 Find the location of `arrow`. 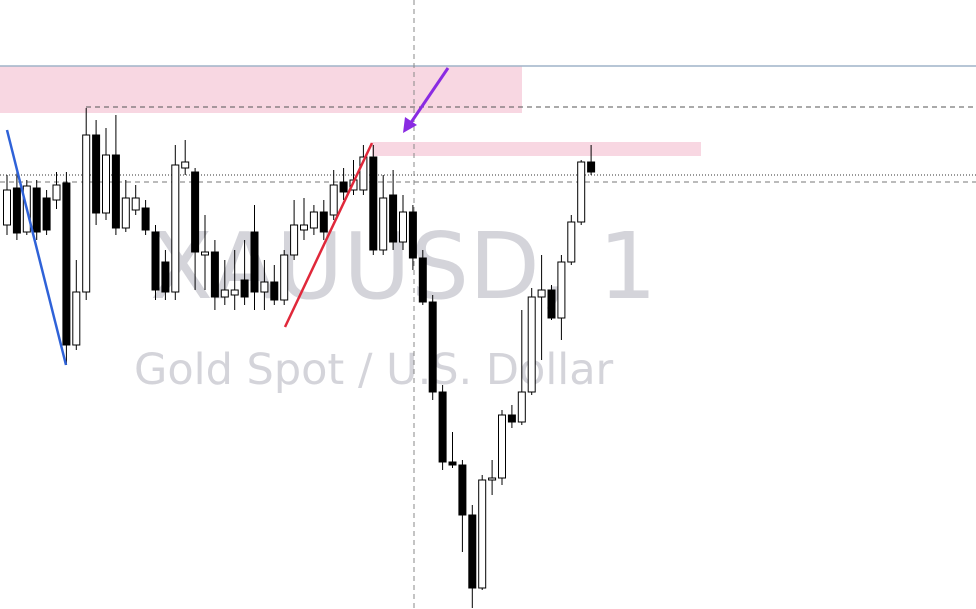

arrow is located at coordinates (429, 96).